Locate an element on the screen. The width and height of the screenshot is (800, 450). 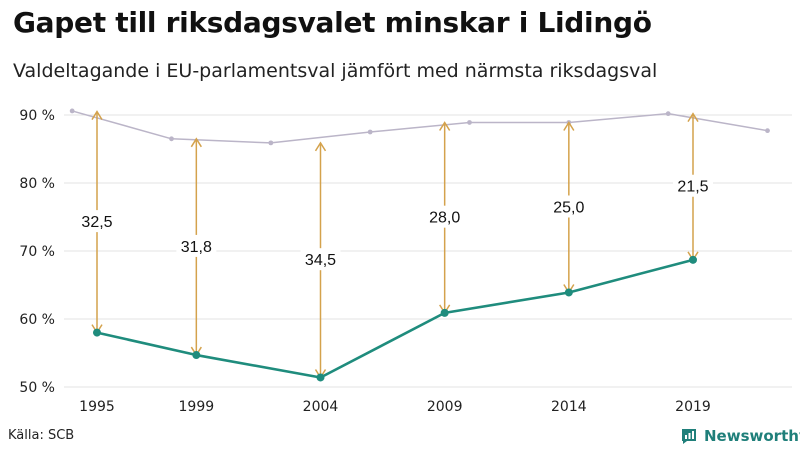
gap-label: 28,0 is located at coordinates (444, 218).